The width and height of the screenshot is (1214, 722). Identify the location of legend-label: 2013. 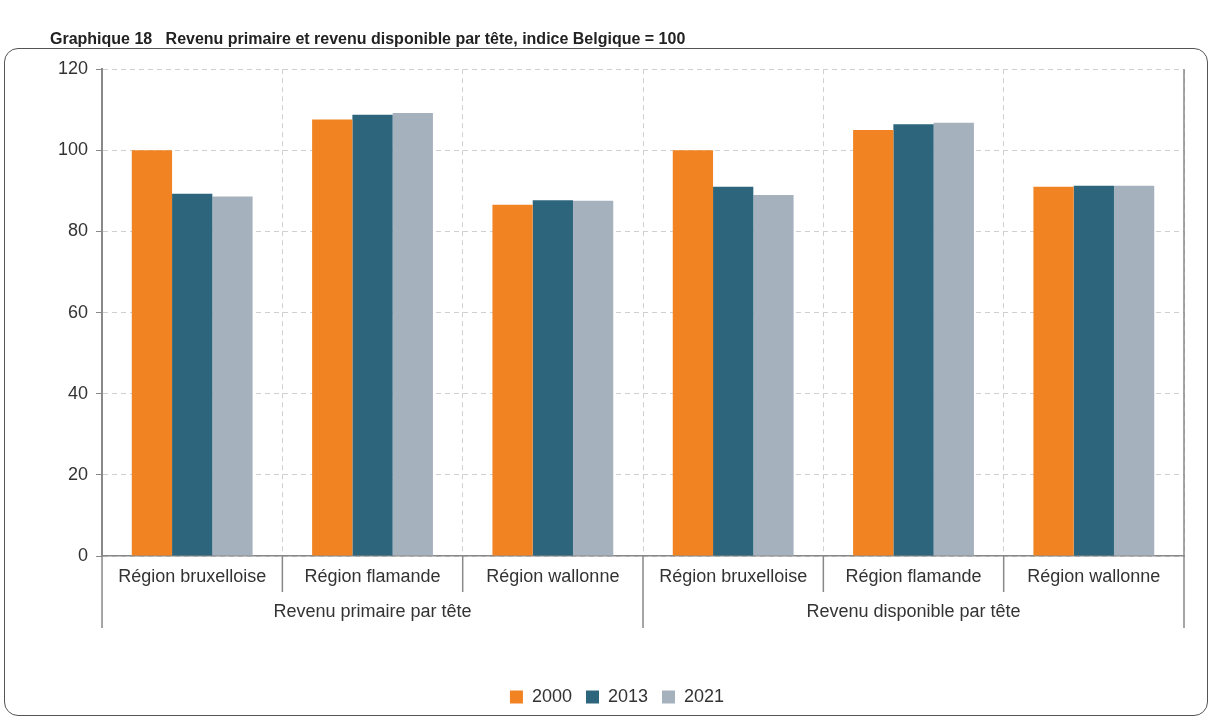
(628, 695).